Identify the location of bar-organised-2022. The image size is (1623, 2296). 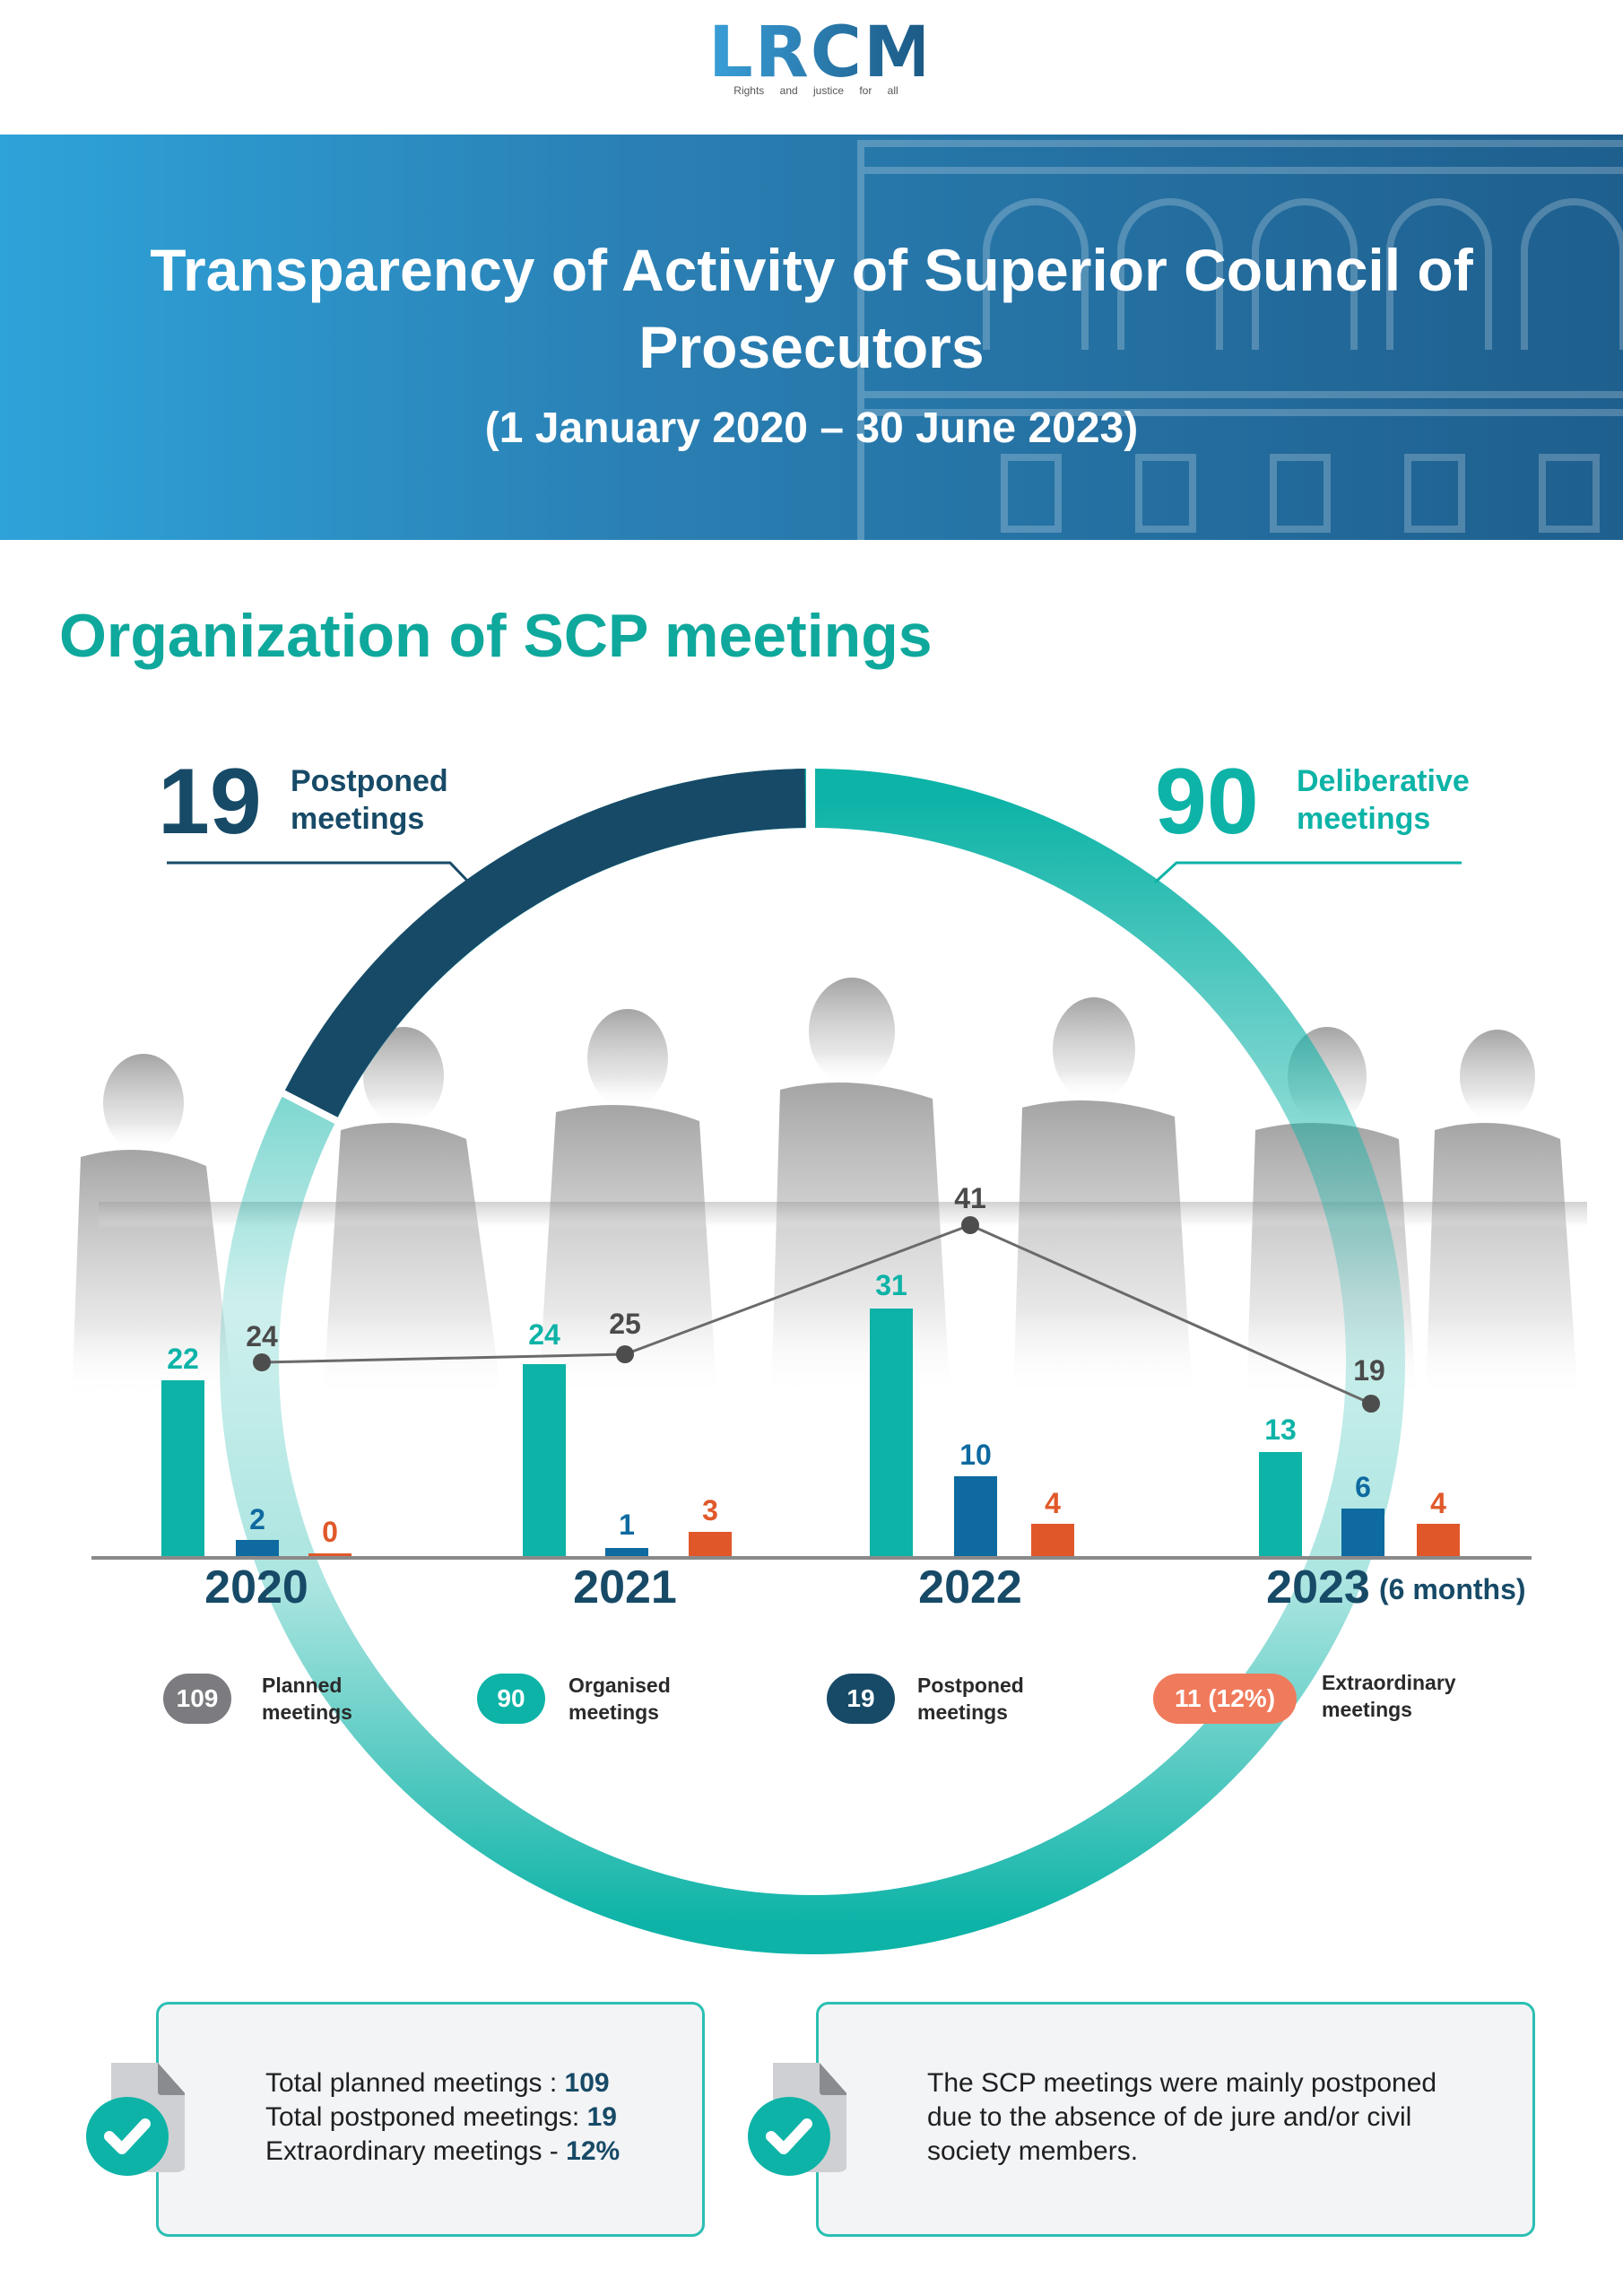
(891, 1432).